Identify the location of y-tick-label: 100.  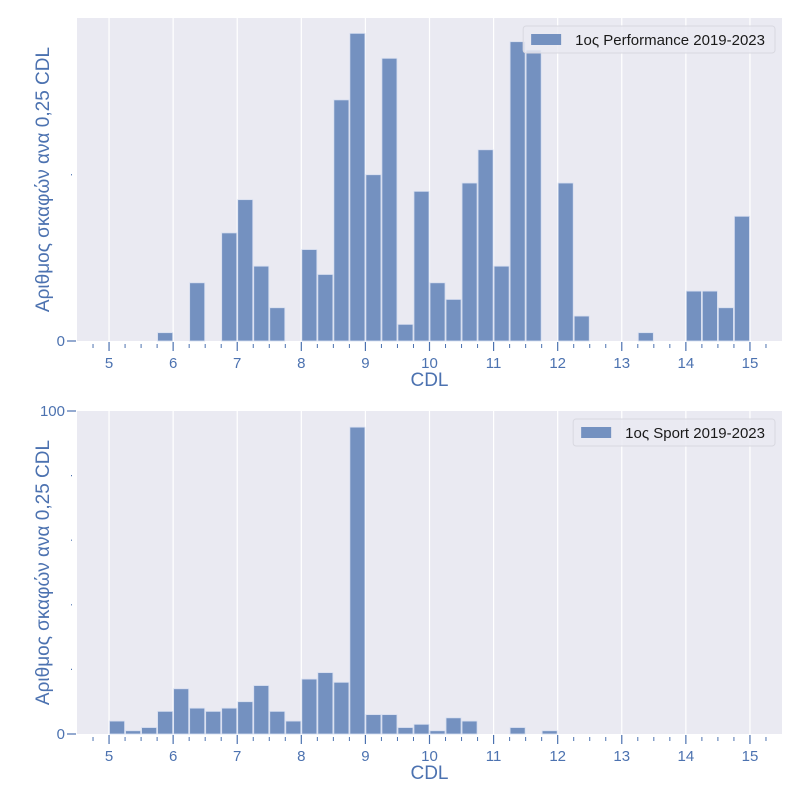
(52, 411).